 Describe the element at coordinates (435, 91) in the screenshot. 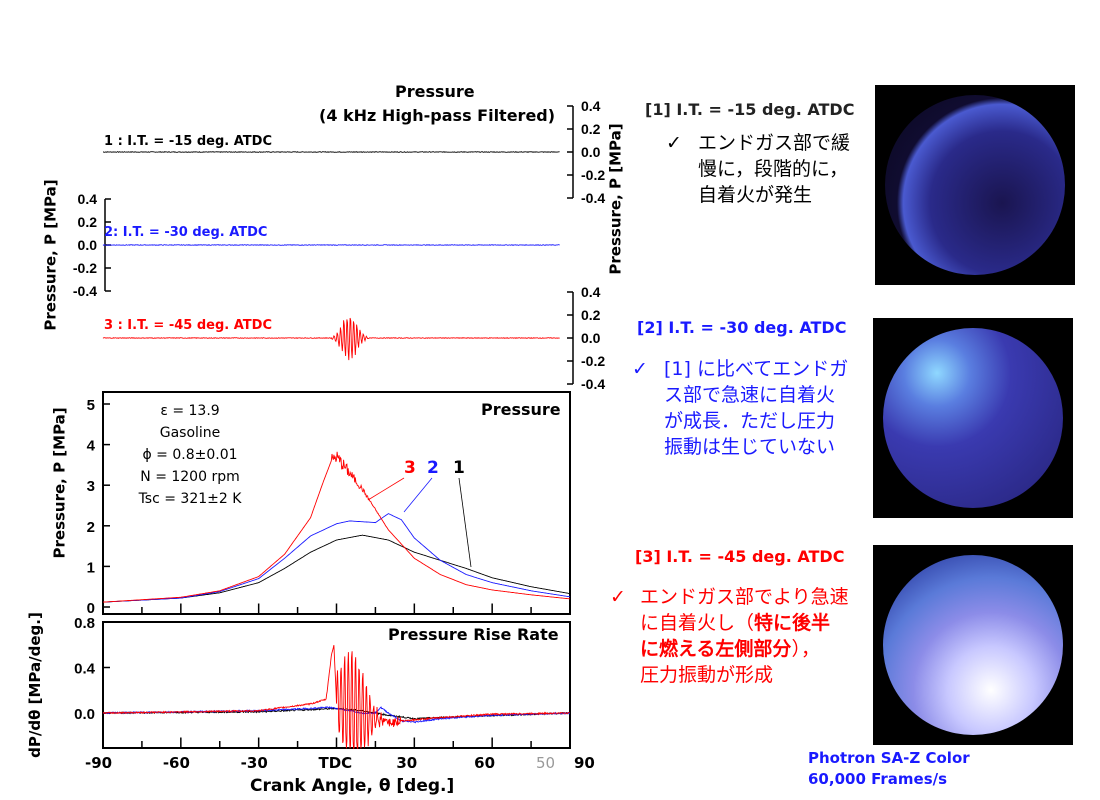

I see `top-title: Pressure` at that location.